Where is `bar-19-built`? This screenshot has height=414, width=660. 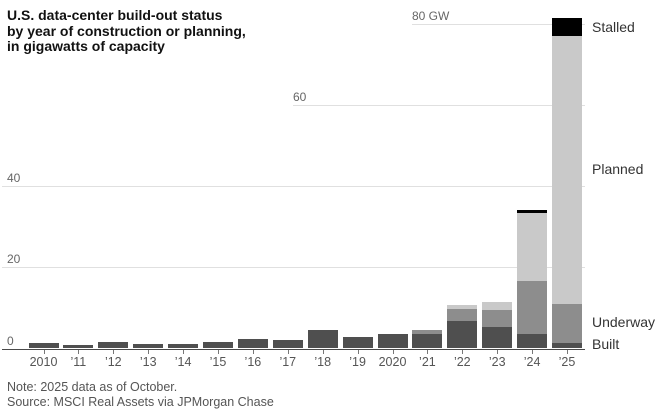
bar-19-built is located at coordinates (357, 343).